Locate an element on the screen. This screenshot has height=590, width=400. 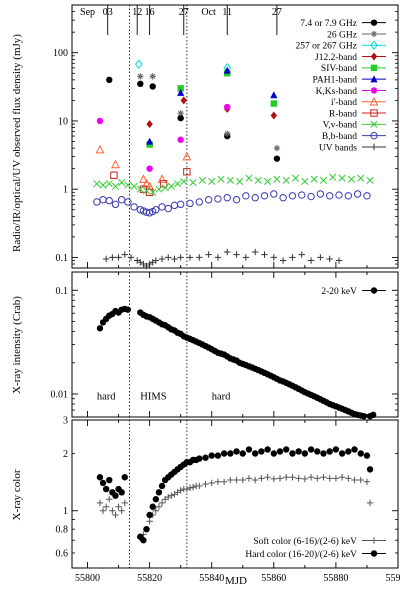
top-month-label: Oct is located at coordinates (208, 12).